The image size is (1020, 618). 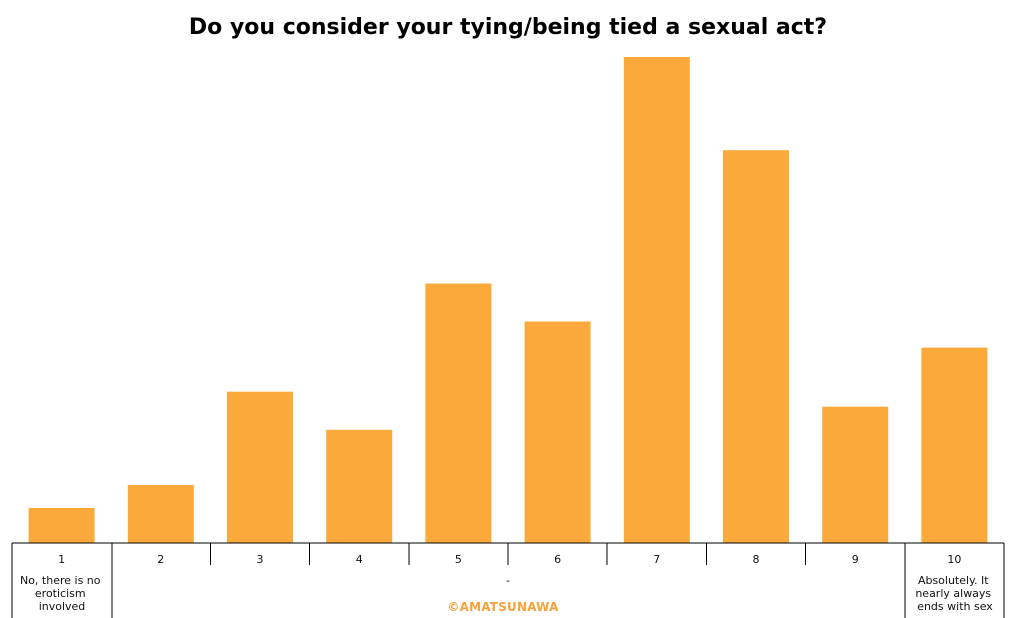 What do you see at coordinates (557, 559) in the screenshot?
I see `tick-label-6: 6` at bounding box center [557, 559].